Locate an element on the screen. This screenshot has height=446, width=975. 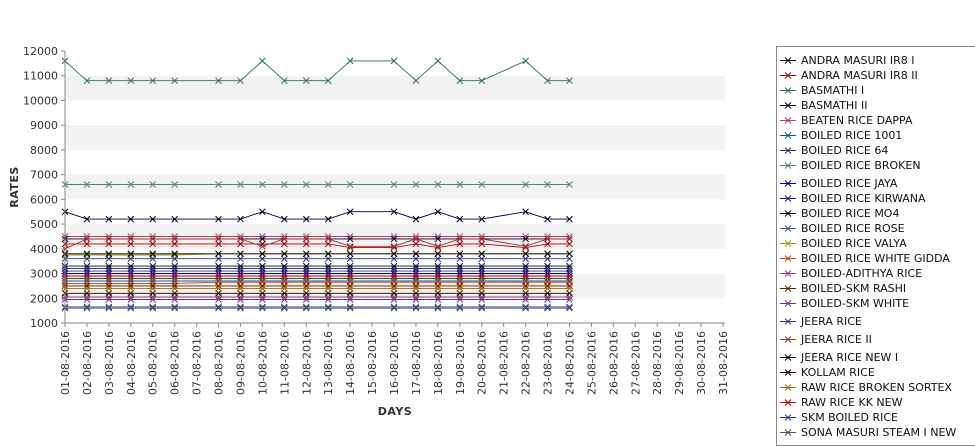
legend-item: BOILED RICE VALYA is located at coordinates (842, 243).